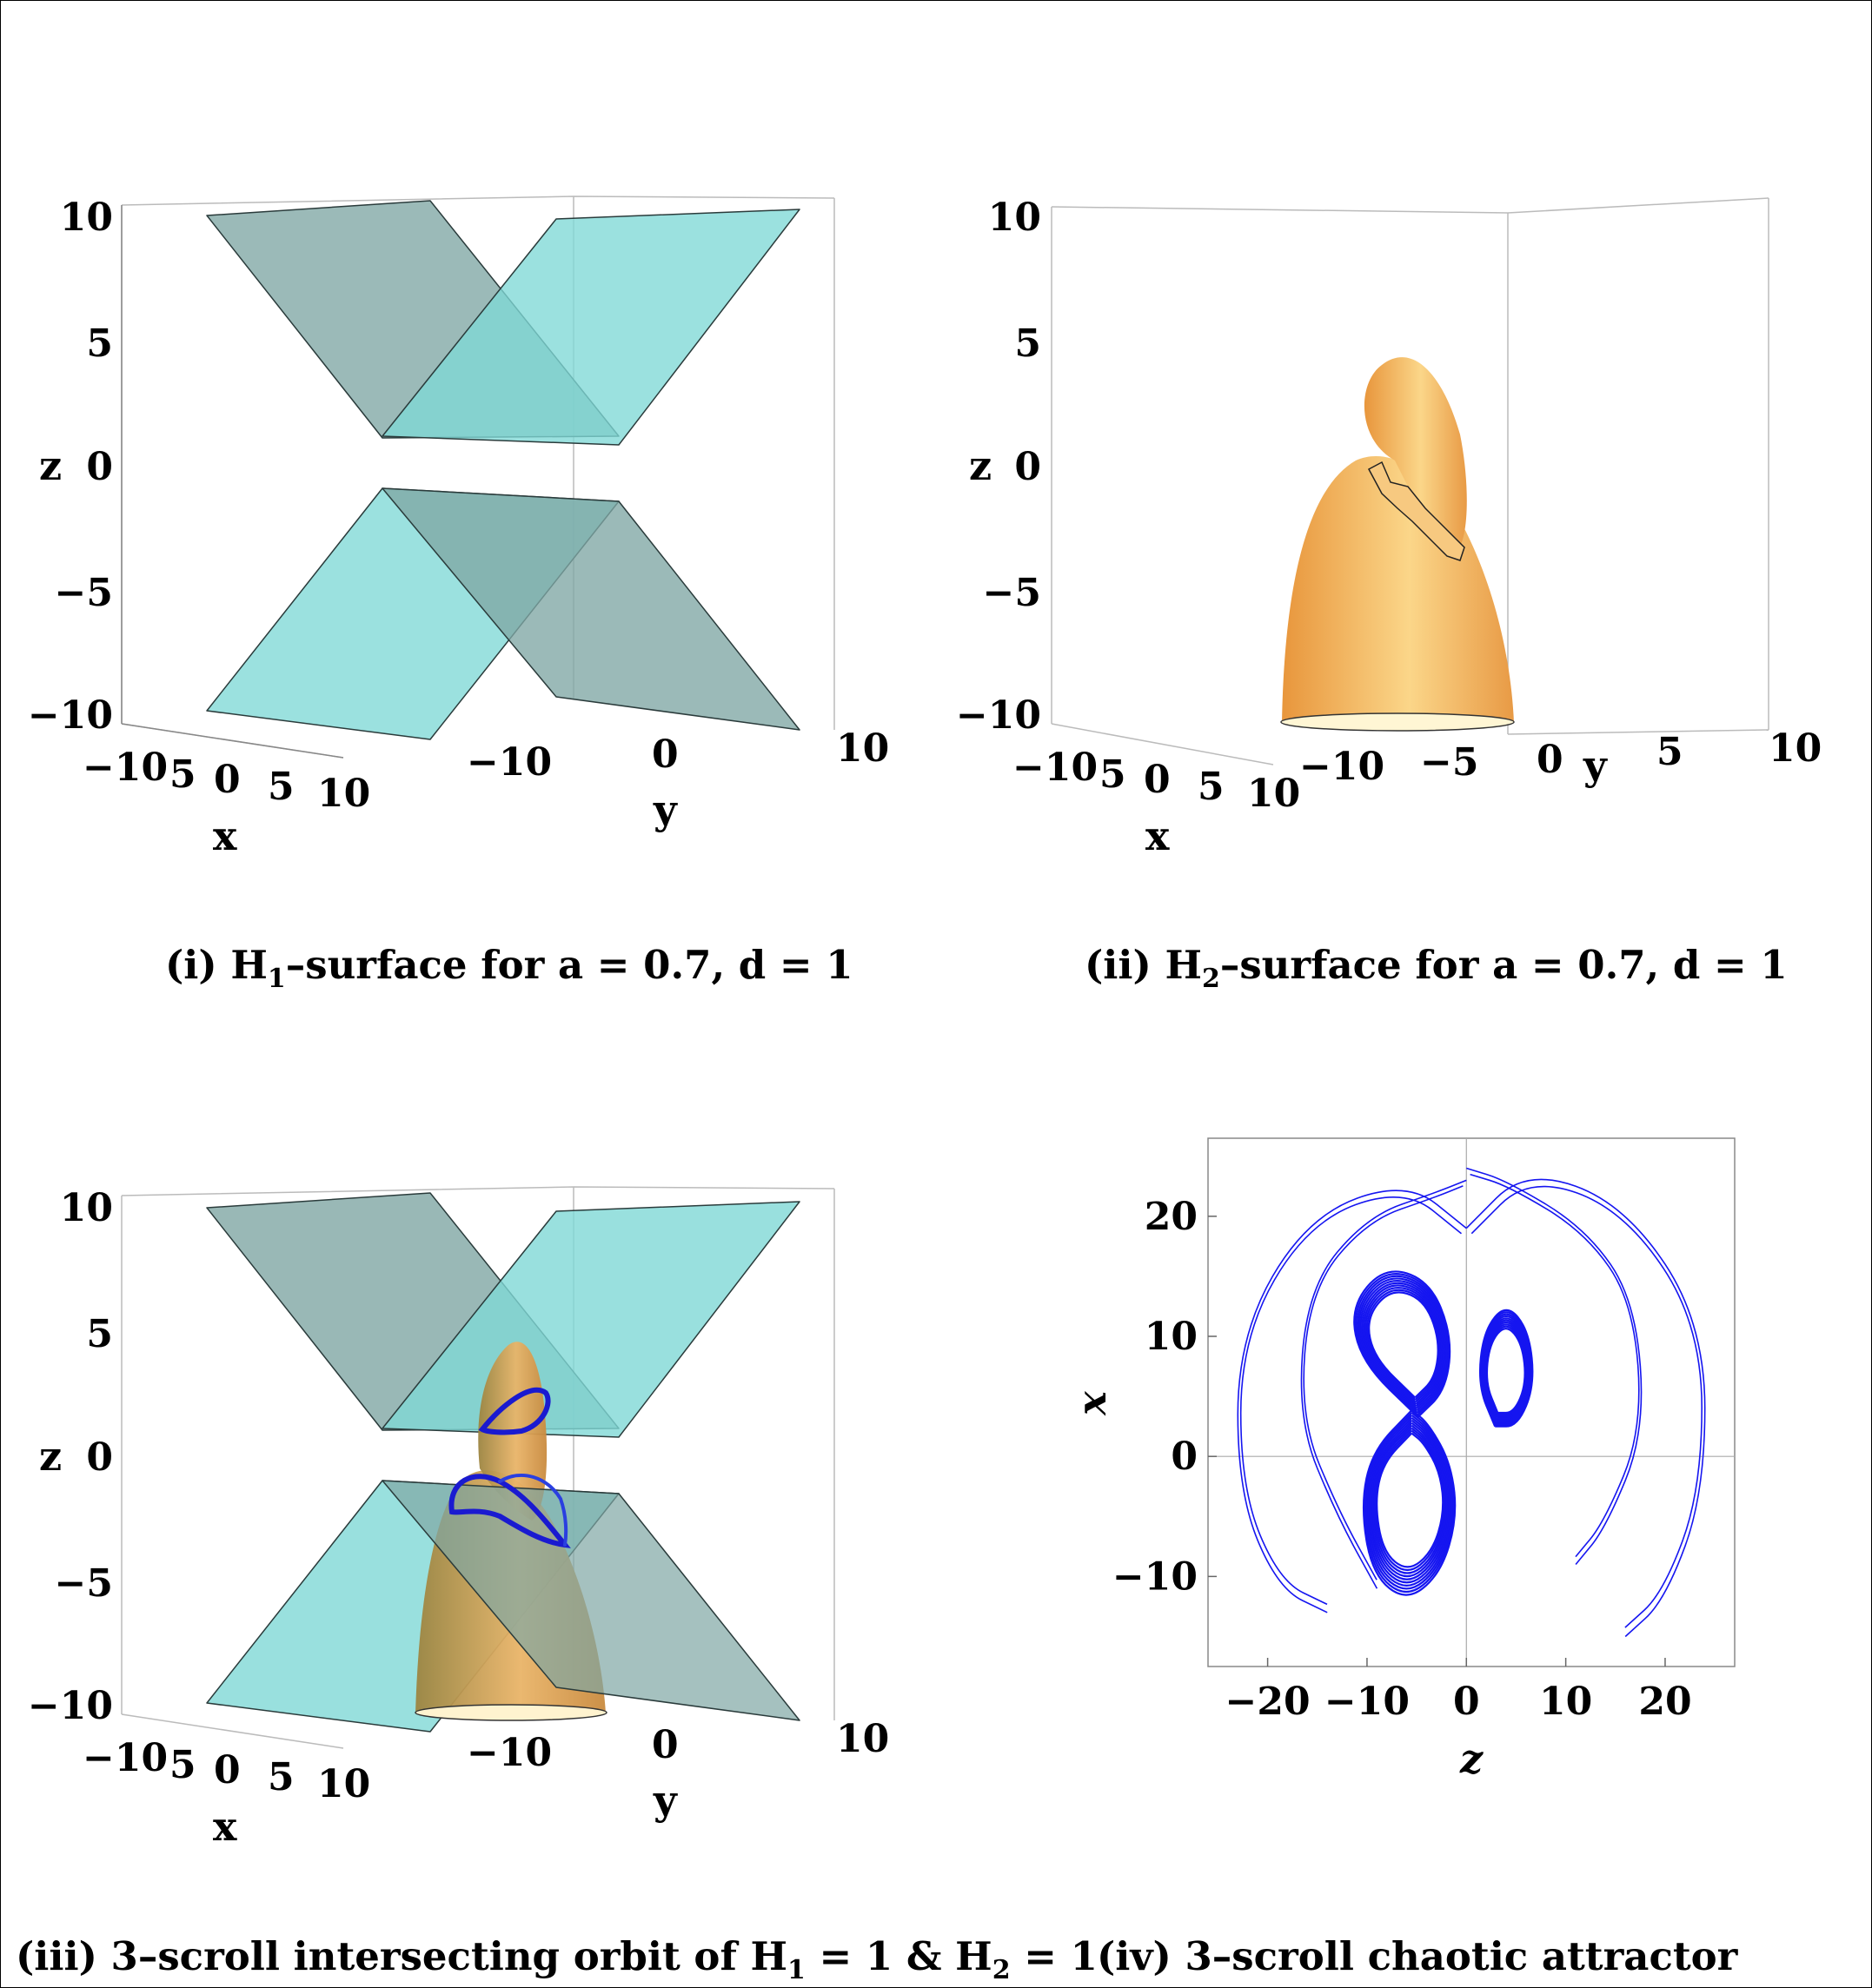  I want to click on x-tick-label: −10, so click(1367, 1702).